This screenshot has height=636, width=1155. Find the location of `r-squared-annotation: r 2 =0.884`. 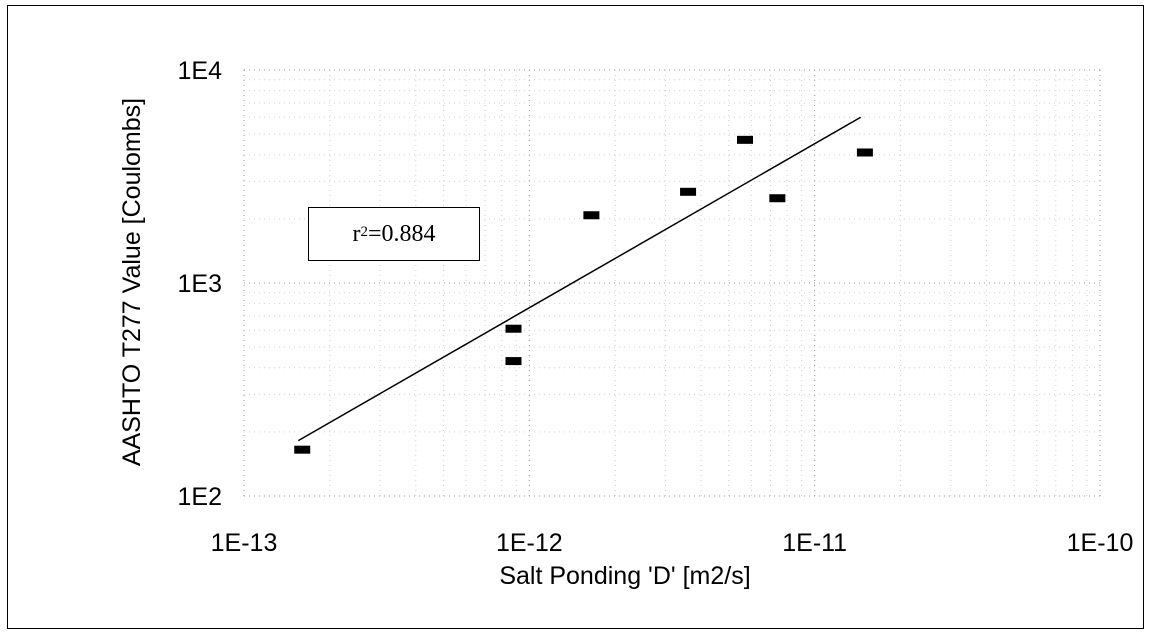

r-squared-annotation: r 2 =0.884 is located at coordinates (394, 234).